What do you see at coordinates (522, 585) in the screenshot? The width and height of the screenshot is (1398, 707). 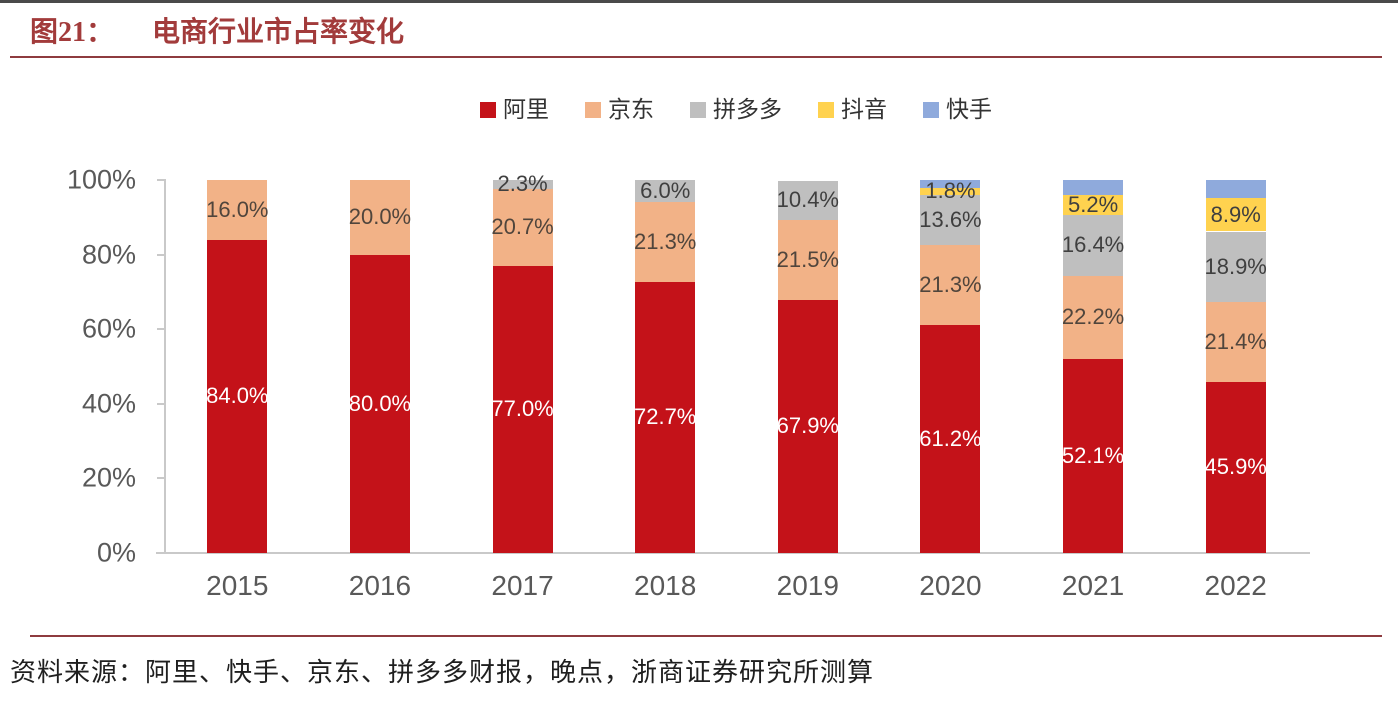 I see `x-axis-label: 2017` at bounding box center [522, 585].